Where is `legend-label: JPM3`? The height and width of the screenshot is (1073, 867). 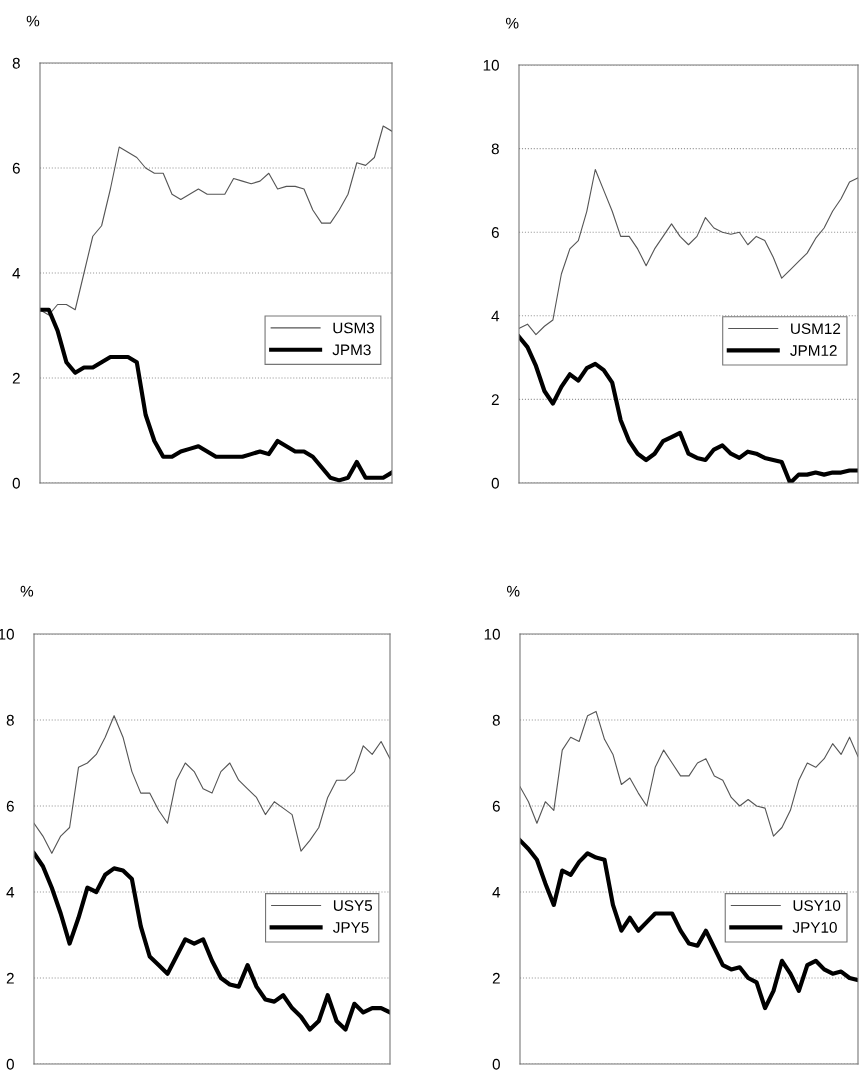 legend-label: JPM3 is located at coordinates (351, 350).